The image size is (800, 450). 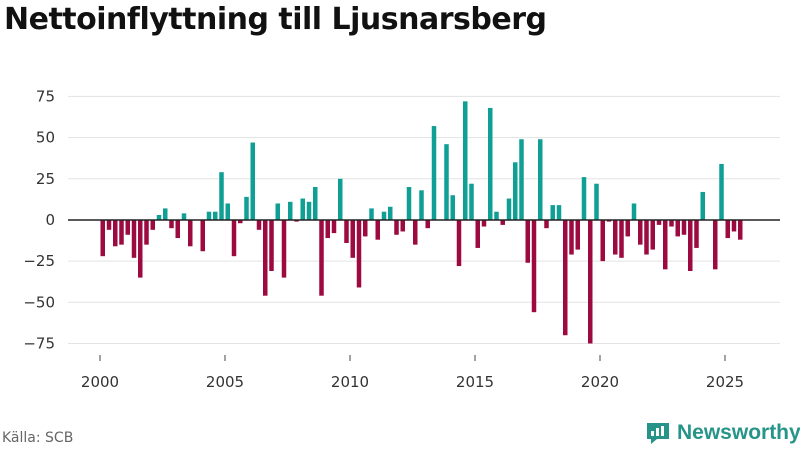 I want to click on brand-logo: Newsworthy, so click(x=722, y=433).